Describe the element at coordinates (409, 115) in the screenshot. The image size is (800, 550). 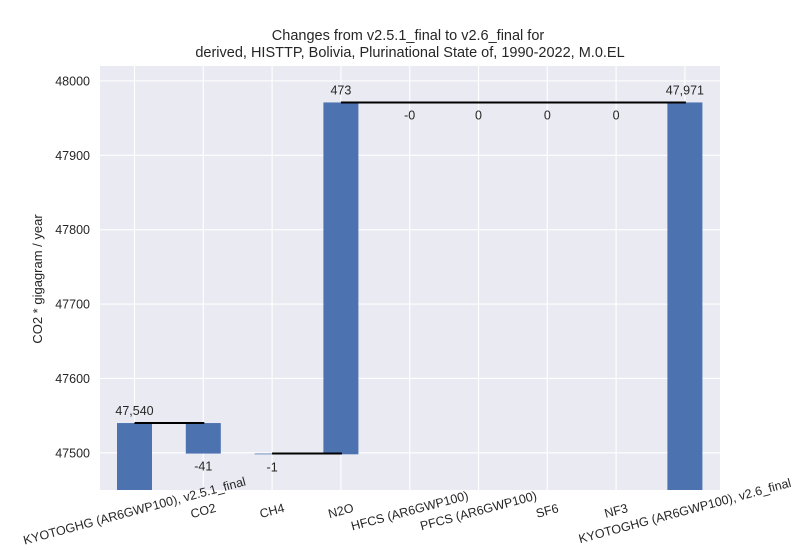
I see `data-label: -0` at that location.